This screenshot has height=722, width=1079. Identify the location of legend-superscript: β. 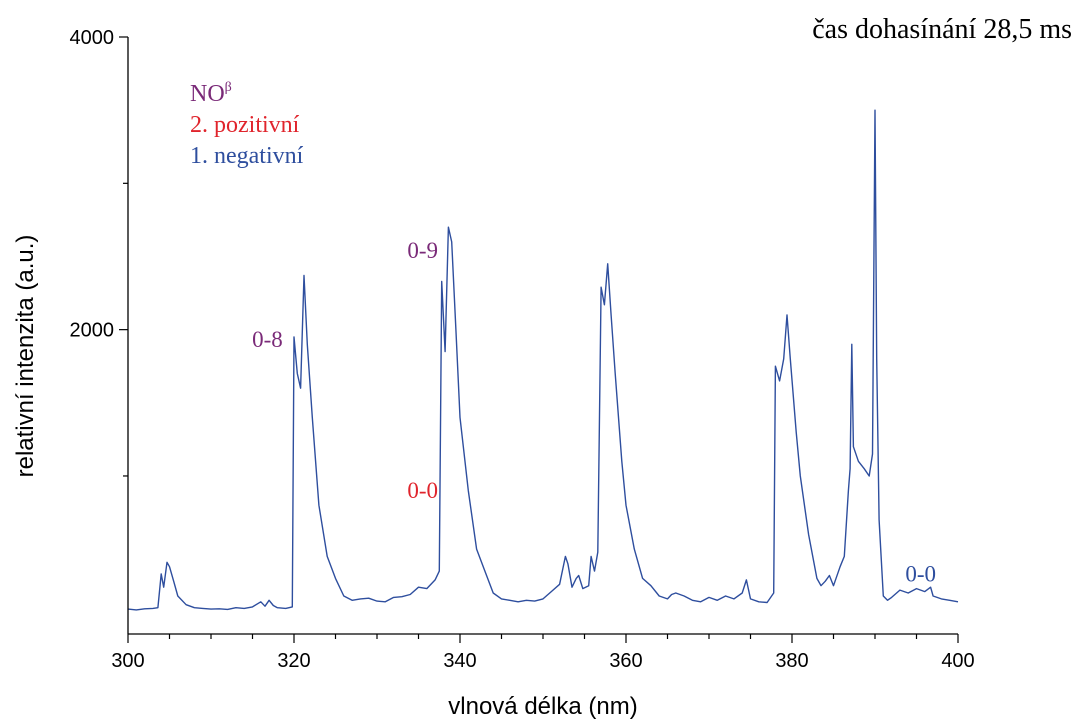
(228, 87).